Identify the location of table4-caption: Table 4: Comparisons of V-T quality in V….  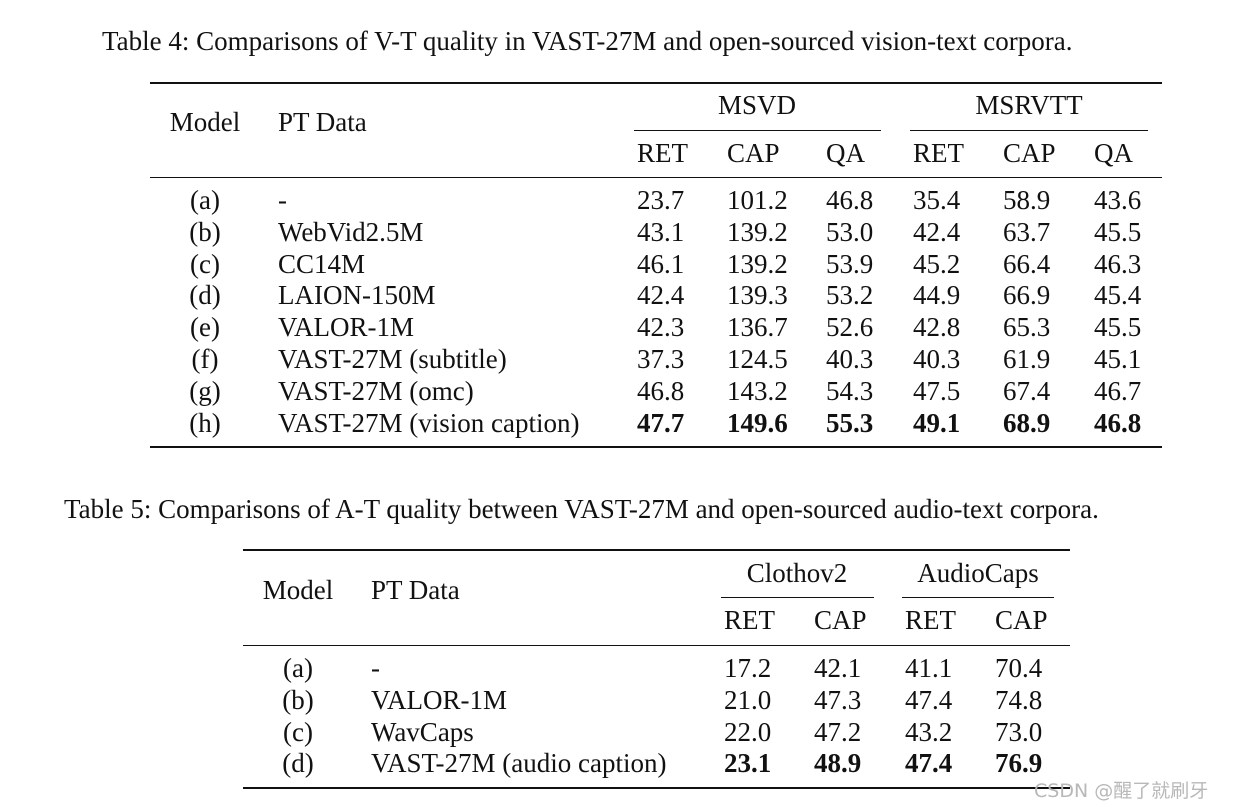
(587, 41).